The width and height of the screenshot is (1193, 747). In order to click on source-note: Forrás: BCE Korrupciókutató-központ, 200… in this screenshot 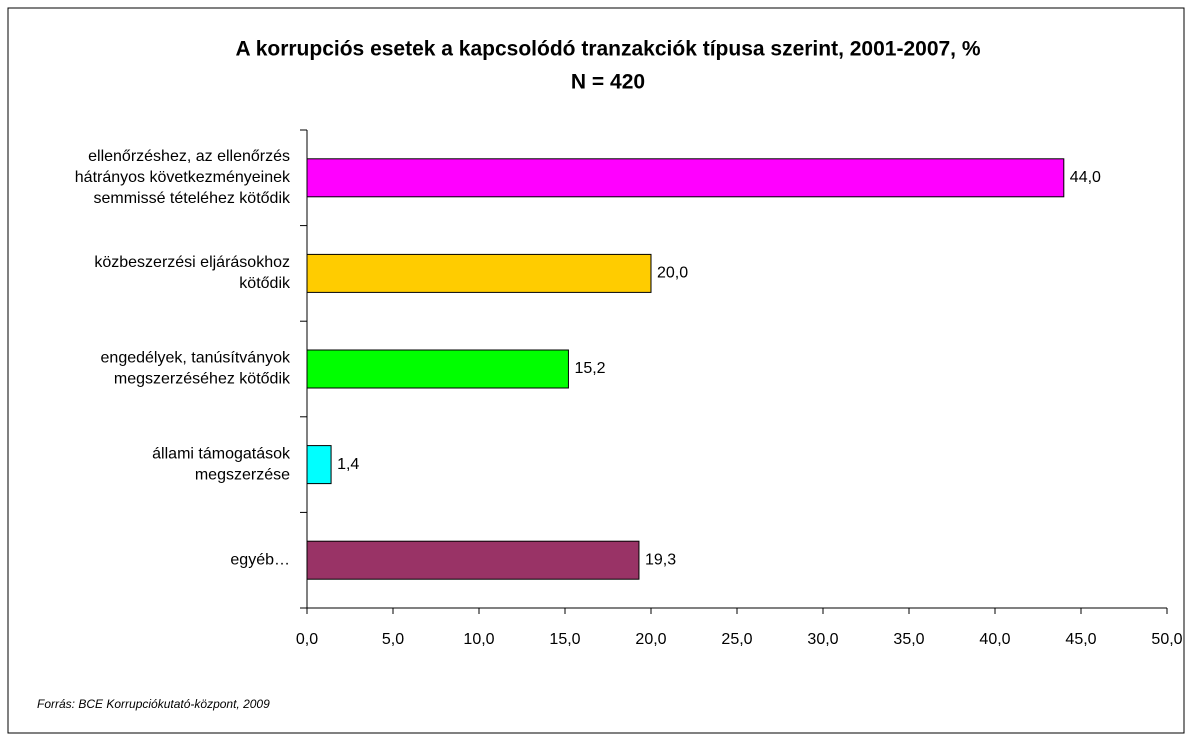, I will do `click(153, 704)`.